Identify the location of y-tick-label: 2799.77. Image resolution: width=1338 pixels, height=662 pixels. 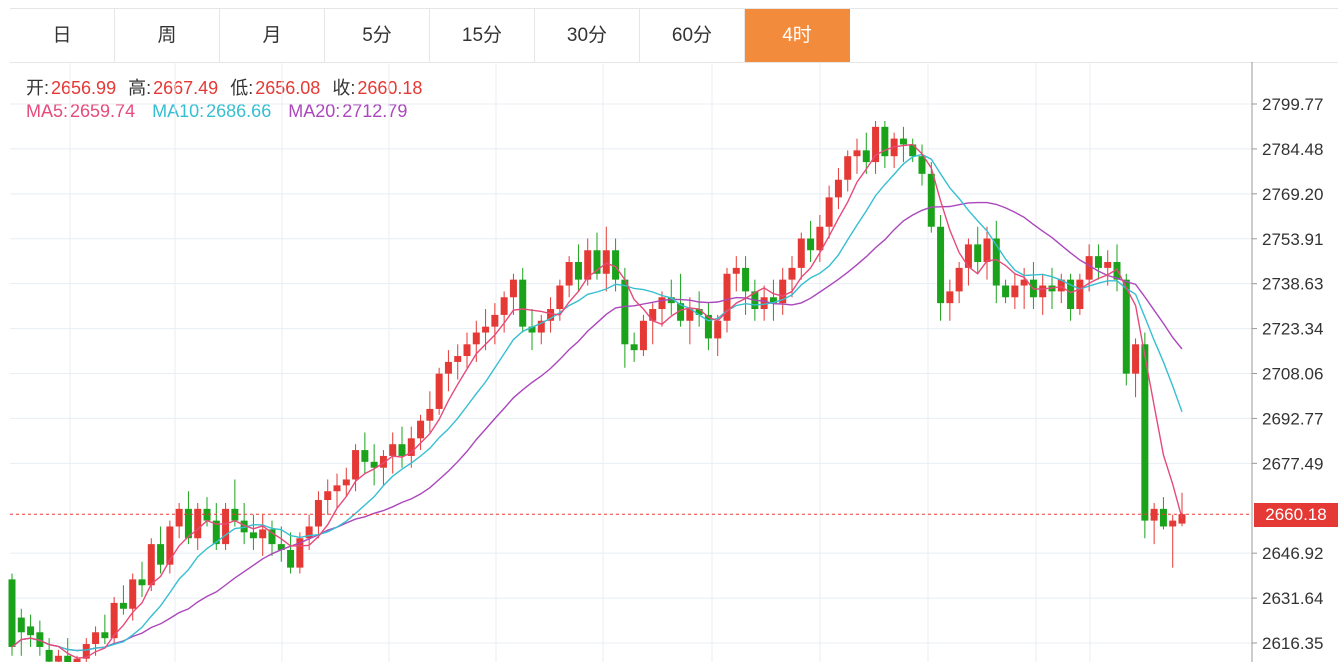
(1292, 104).